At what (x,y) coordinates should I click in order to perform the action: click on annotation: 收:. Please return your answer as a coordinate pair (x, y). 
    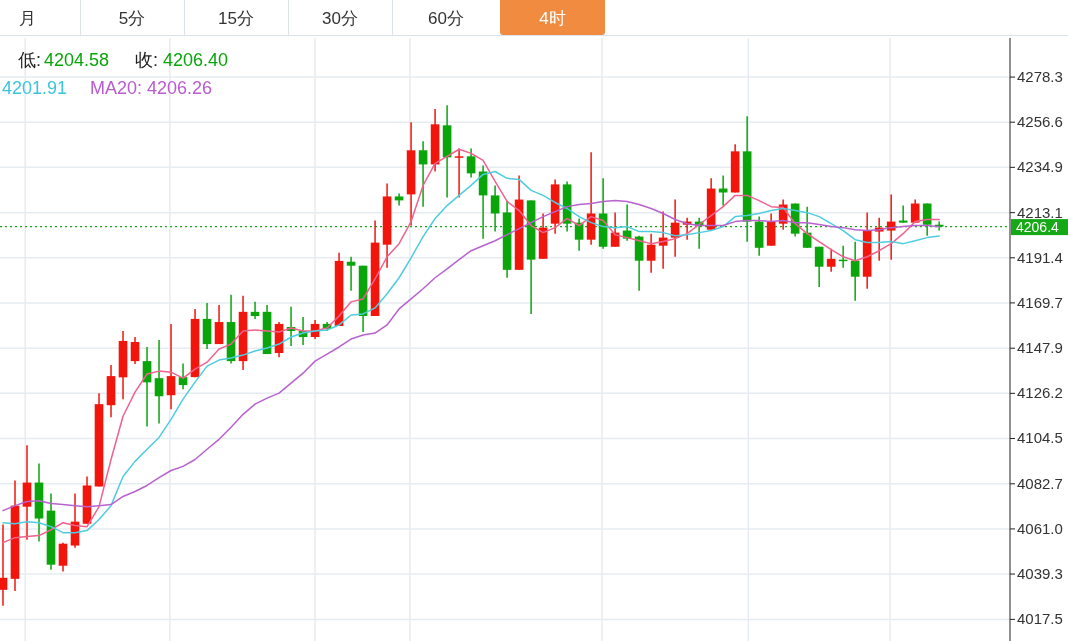
    Looking at the image, I should click on (147, 60).